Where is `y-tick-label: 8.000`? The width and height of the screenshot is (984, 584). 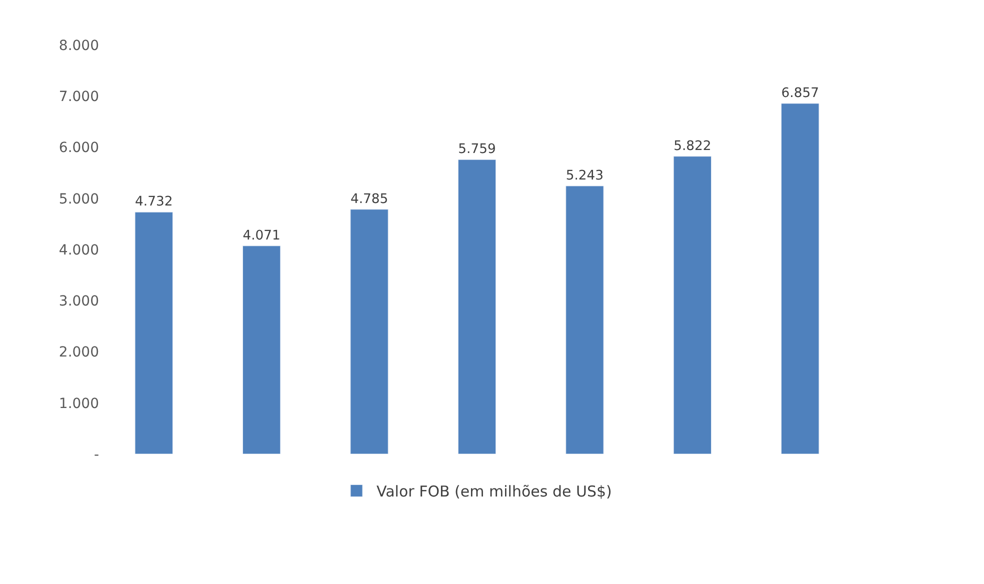
y-tick-label: 8.000 is located at coordinates (78, 46).